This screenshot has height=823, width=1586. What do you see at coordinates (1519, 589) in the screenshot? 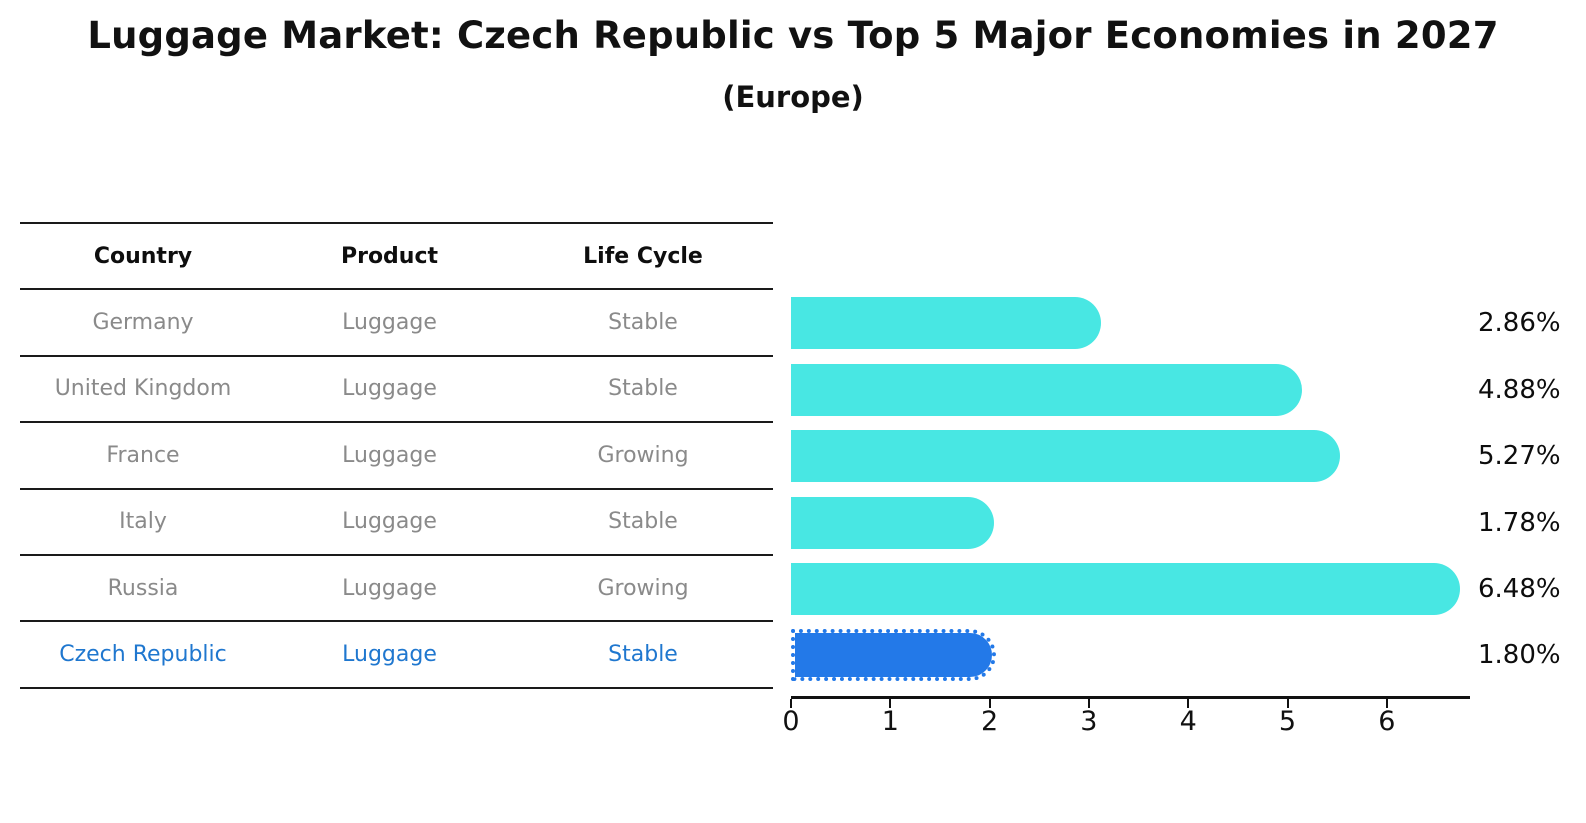
I see `value-label-russia: 6.48%` at bounding box center [1519, 589].